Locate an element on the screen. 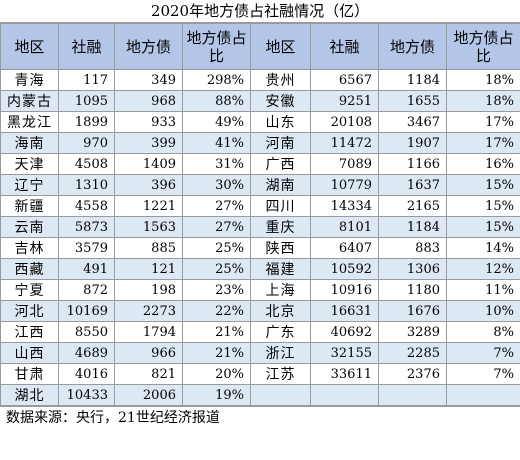 This screenshot has width=520, height=460. table-cell: 4016 is located at coordinates (86, 374).